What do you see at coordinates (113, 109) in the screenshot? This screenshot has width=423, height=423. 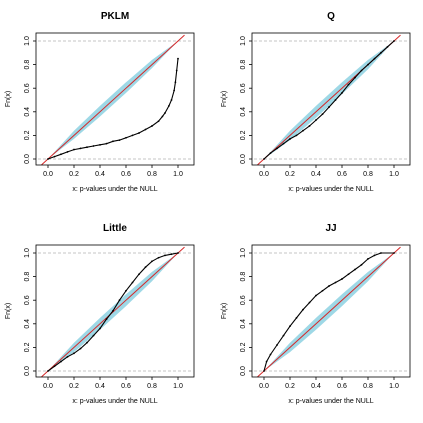 I see `ecdf-series-line` at bounding box center [113, 109].